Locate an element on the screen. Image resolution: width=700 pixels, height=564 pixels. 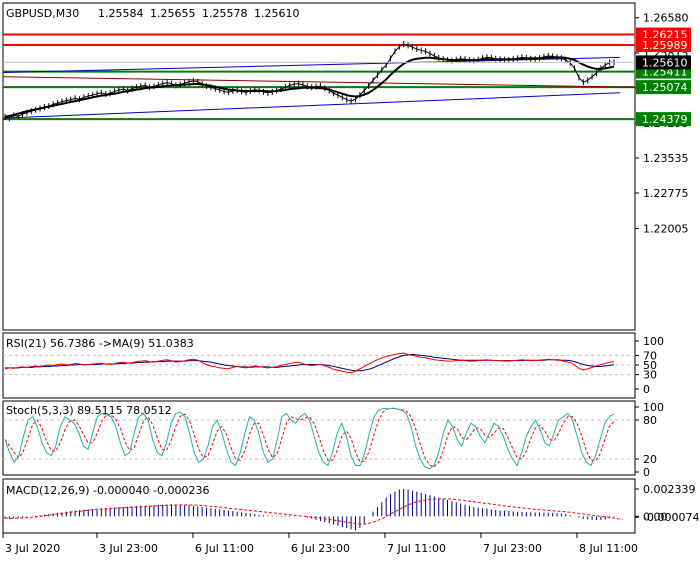
current-price-tag is located at coordinates (663, 62).